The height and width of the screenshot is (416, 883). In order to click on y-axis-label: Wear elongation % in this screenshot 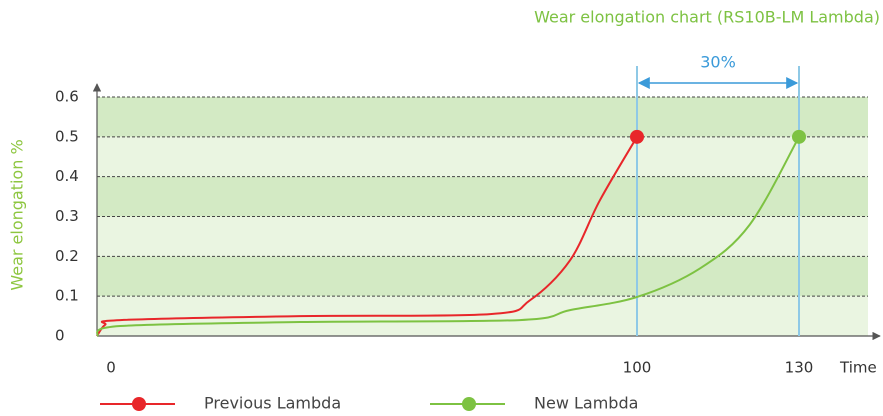, I will do `click(17, 214)`.